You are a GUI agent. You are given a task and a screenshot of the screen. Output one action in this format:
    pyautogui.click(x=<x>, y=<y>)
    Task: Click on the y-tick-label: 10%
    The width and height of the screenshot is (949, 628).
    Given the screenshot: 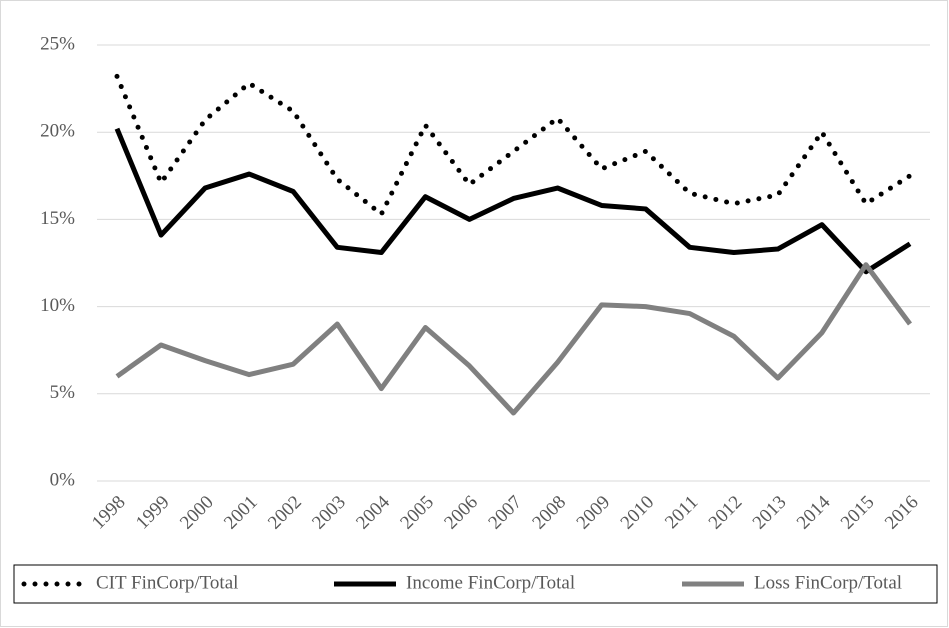 What is the action you would take?
    pyautogui.click(x=57, y=305)
    